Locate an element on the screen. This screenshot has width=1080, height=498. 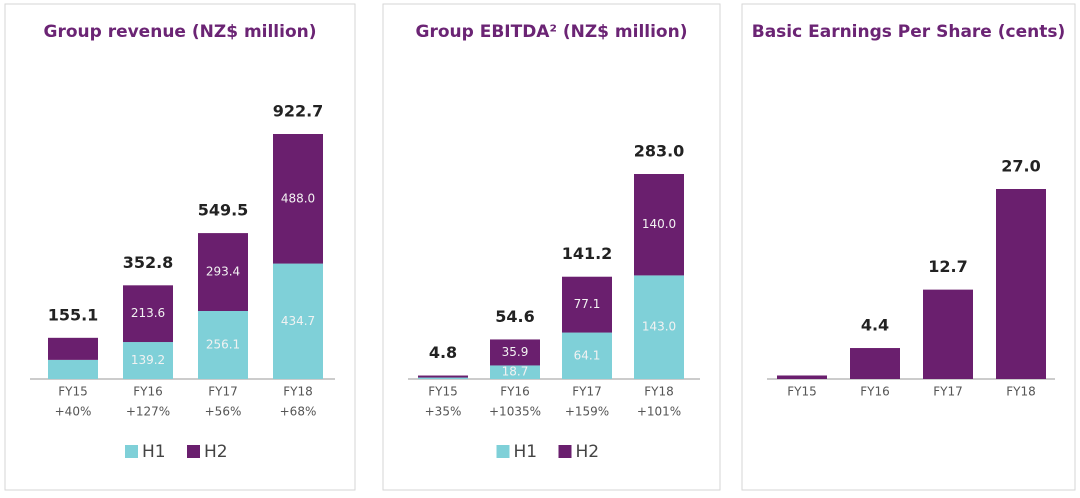
growth-label: +1035% is located at coordinates (515, 412).